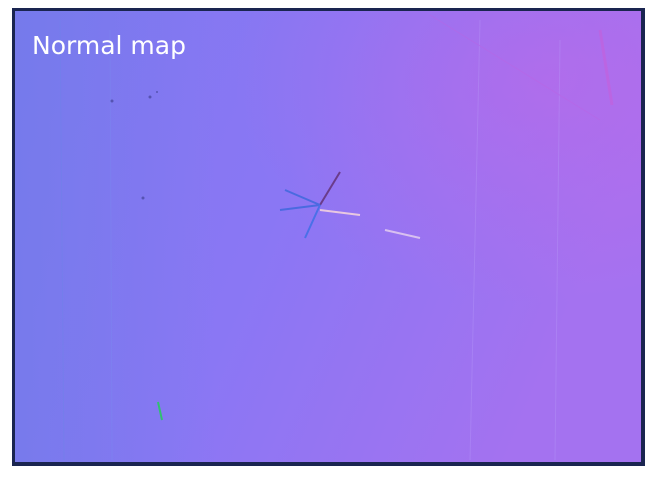 The image size is (646, 491). What do you see at coordinates (109, 45) in the screenshot?
I see `image-label: Normal map` at bounding box center [109, 45].